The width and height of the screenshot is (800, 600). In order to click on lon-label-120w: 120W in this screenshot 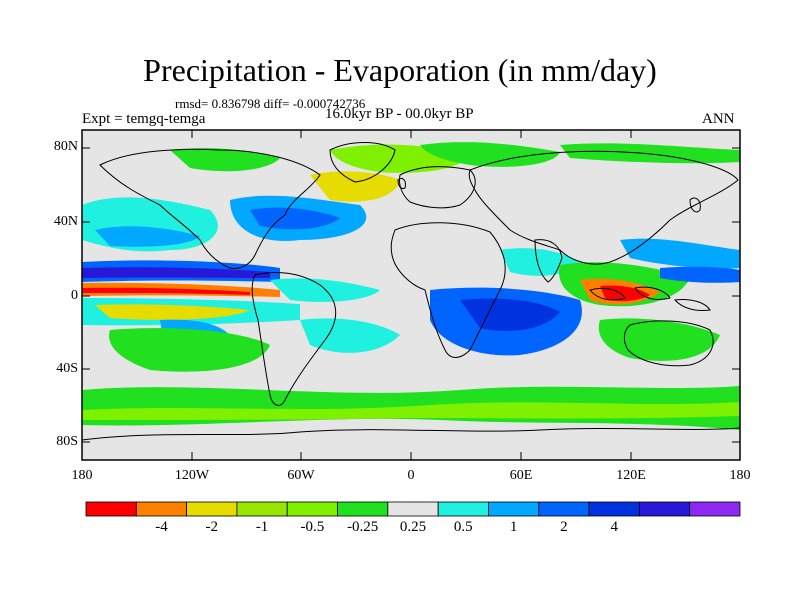, I will do `click(192, 475)`.